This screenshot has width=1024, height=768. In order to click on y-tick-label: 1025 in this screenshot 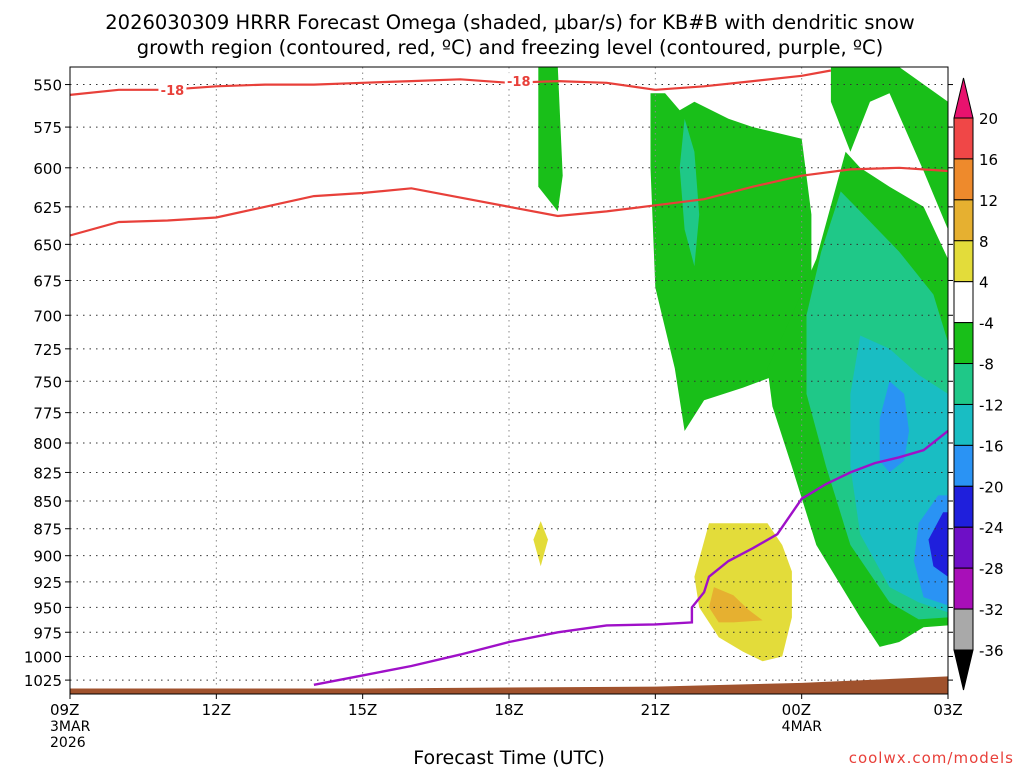, I will do `click(43, 681)`.